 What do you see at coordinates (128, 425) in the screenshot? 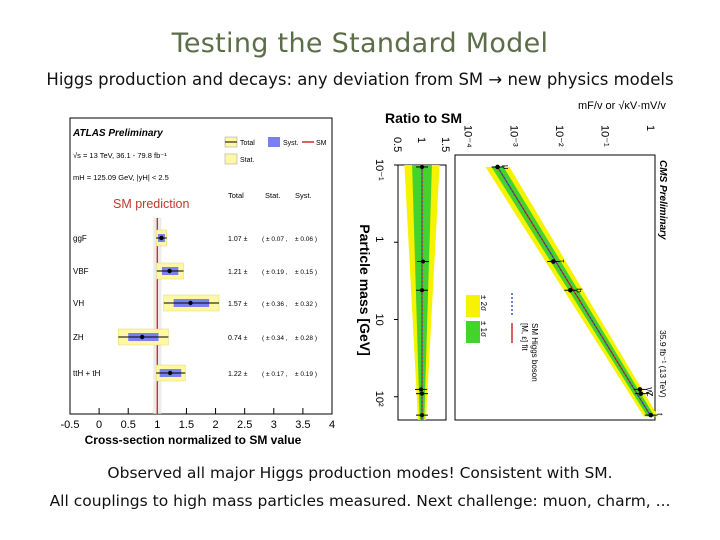
I see `atlas-xtick-label: 0.5` at bounding box center [128, 425].